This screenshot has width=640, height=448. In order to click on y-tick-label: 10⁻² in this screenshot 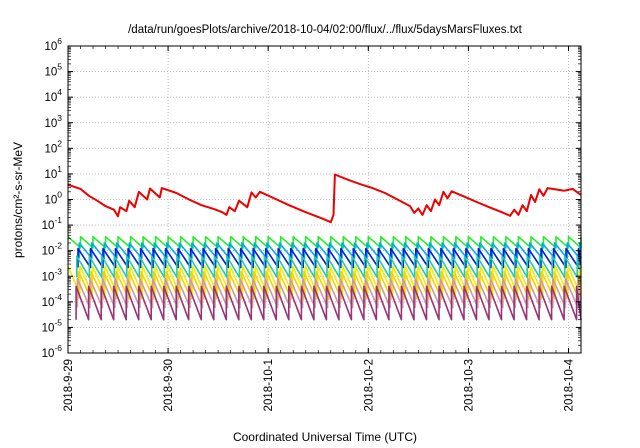, I will do `click(52, 249)`.